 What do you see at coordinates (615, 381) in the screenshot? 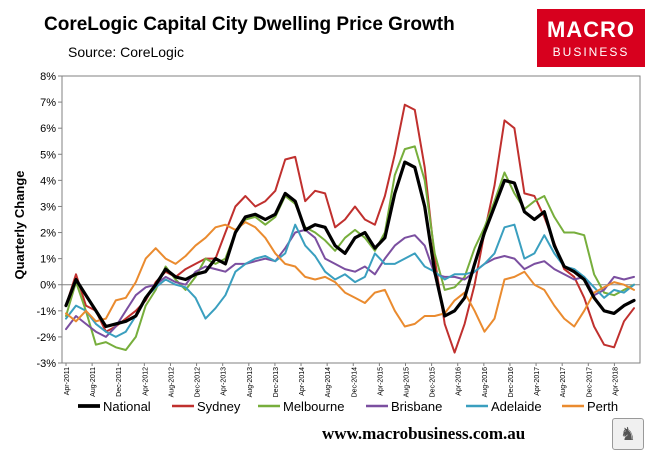
I see `x-tick-label: Apr-2018` at bounding box center [615, 381].